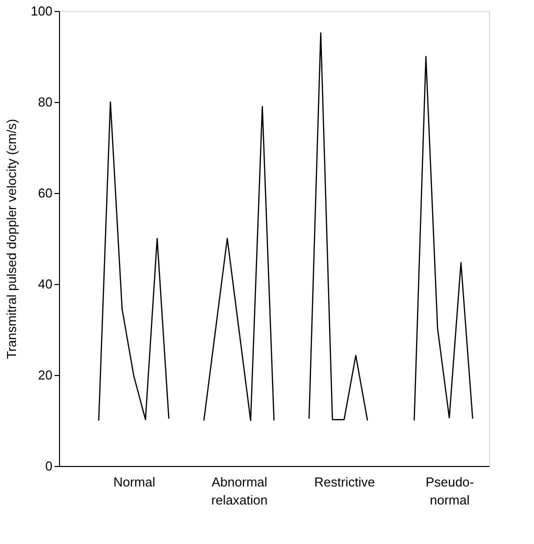 The height and width of the screenshot is (544, 534). I want to click on y-tick-label: 0, so click(48, 466).